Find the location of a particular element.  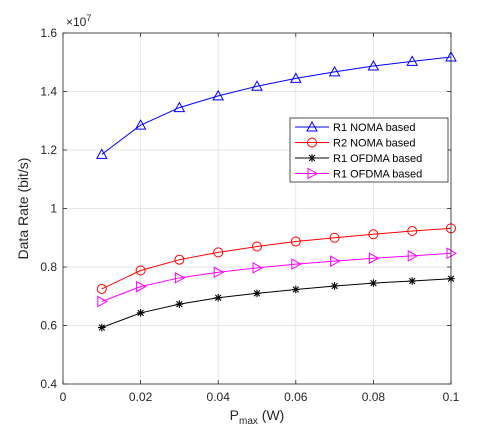

x-tick-label: 0.02 is located at coordinates (141, 397).